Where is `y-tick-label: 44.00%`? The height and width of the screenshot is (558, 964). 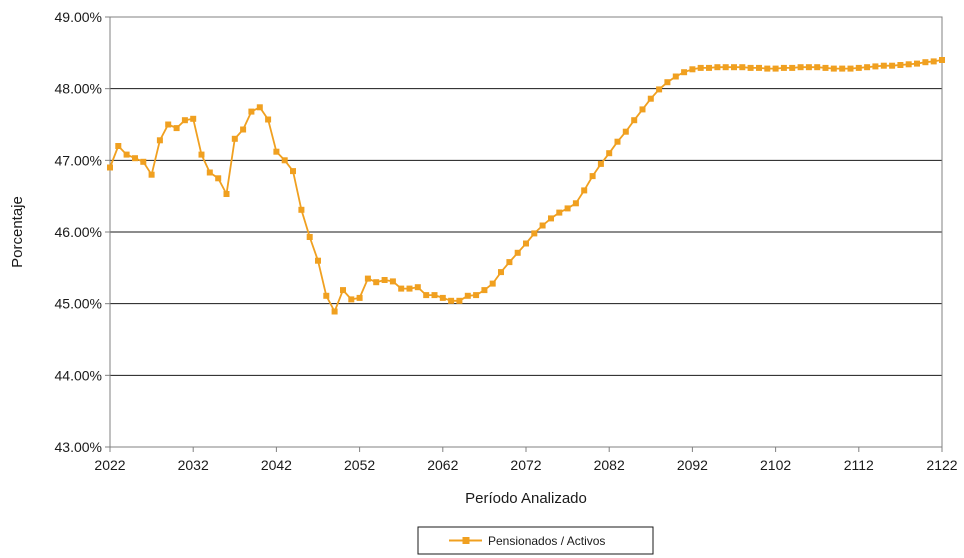 y-tick-label: 44.00% is located at coordinates (78, 375).